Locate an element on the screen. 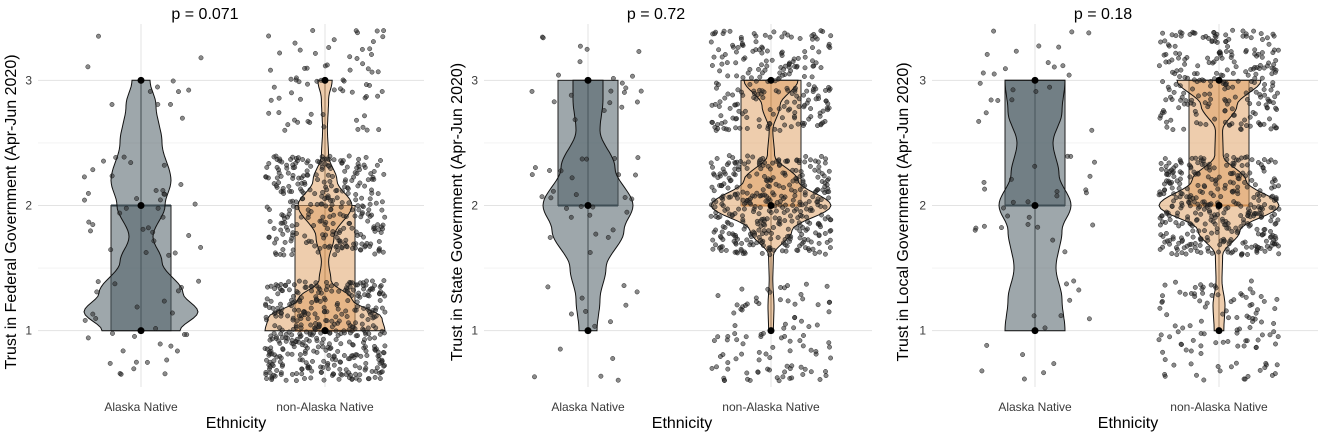 The height and width of the screenshot is (433, 1325). level-dot is located at coordinates (771, 205).